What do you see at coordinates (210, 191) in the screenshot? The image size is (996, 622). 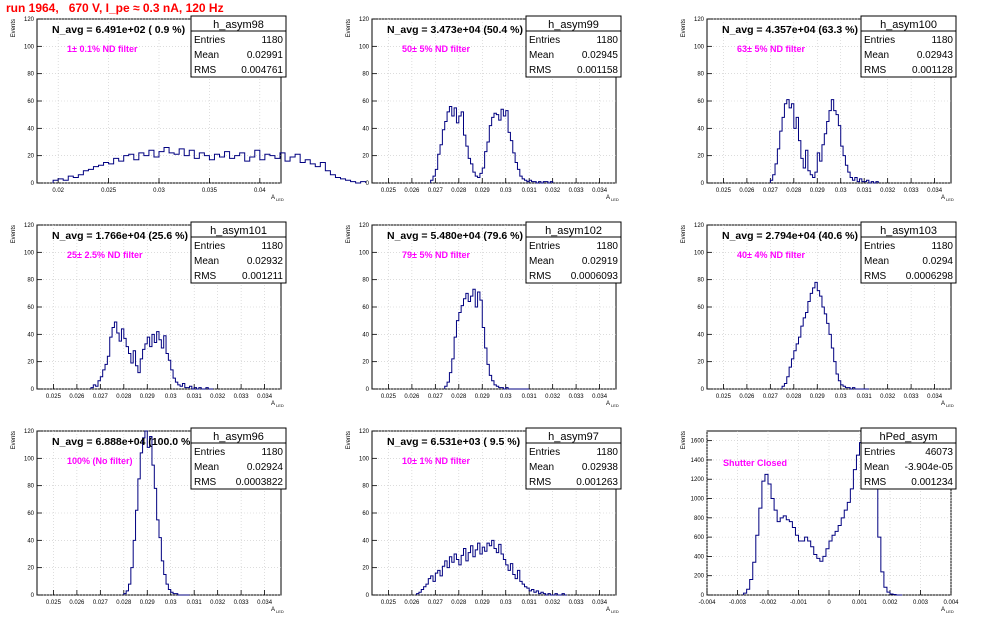 I see `x-tick-label: 0.035` at bounding box center [210, 191].